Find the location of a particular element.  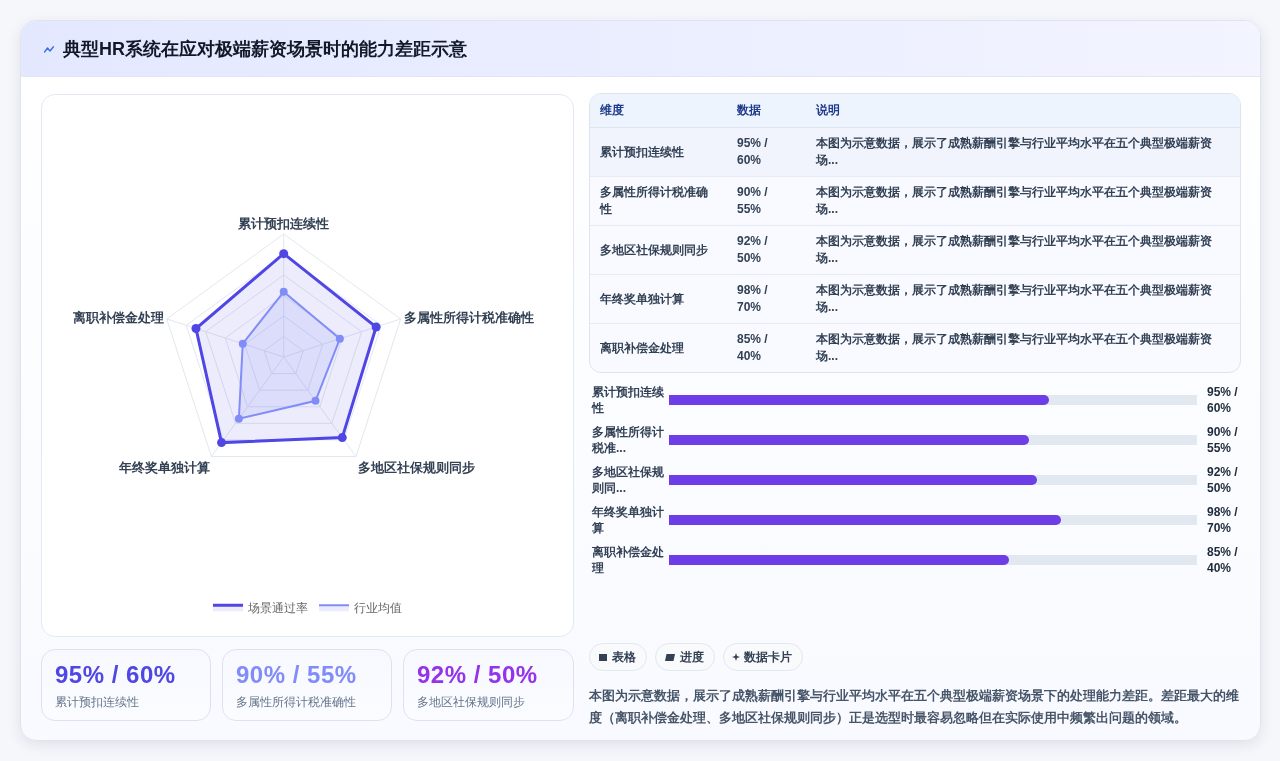

data-label: 92% / 50% is located at coordinates (1223, 480).